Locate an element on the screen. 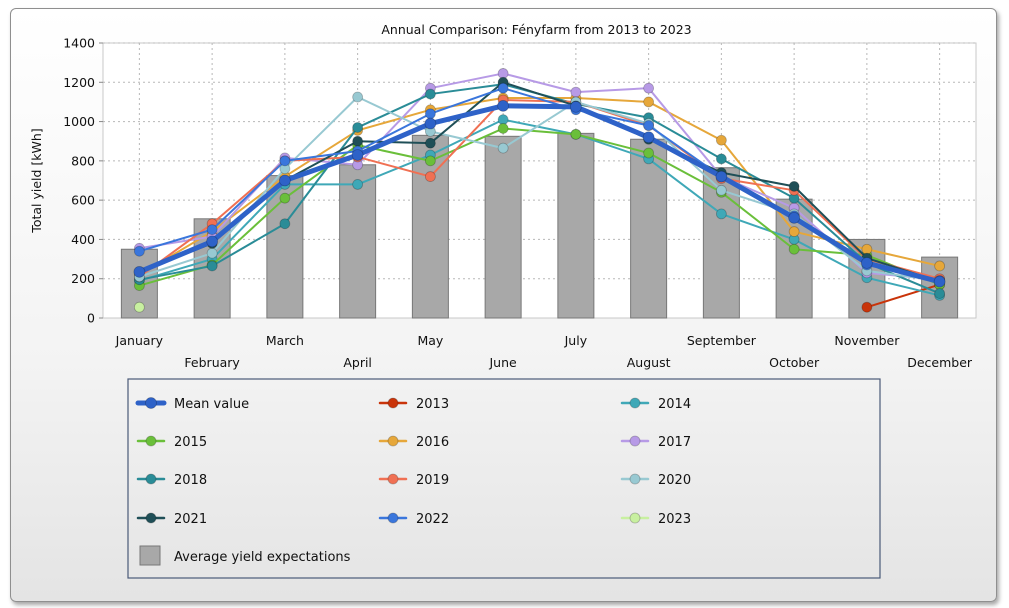  legend-swatch is located at coordinates (150, 555).